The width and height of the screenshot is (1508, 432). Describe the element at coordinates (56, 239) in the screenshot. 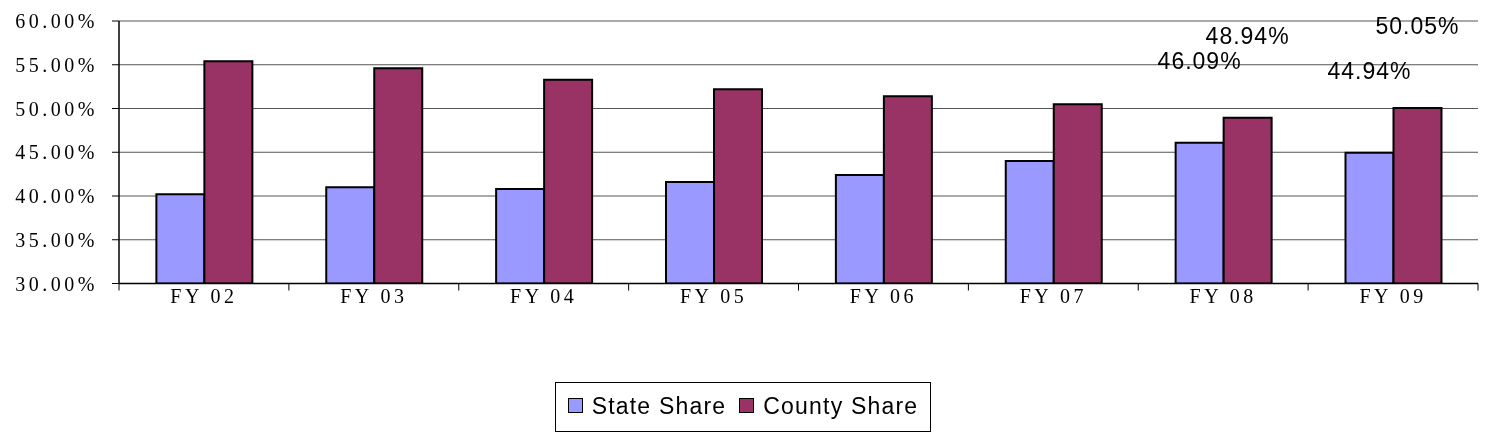

I see `y-tick-label: 35.00%` at that location.